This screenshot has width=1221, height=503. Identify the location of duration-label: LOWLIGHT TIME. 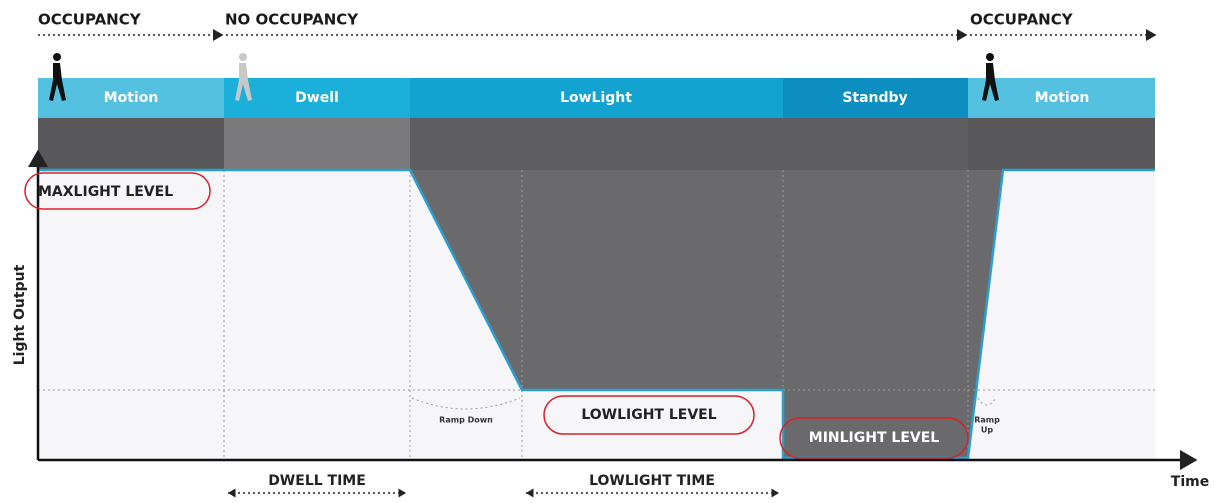
(652, 481).